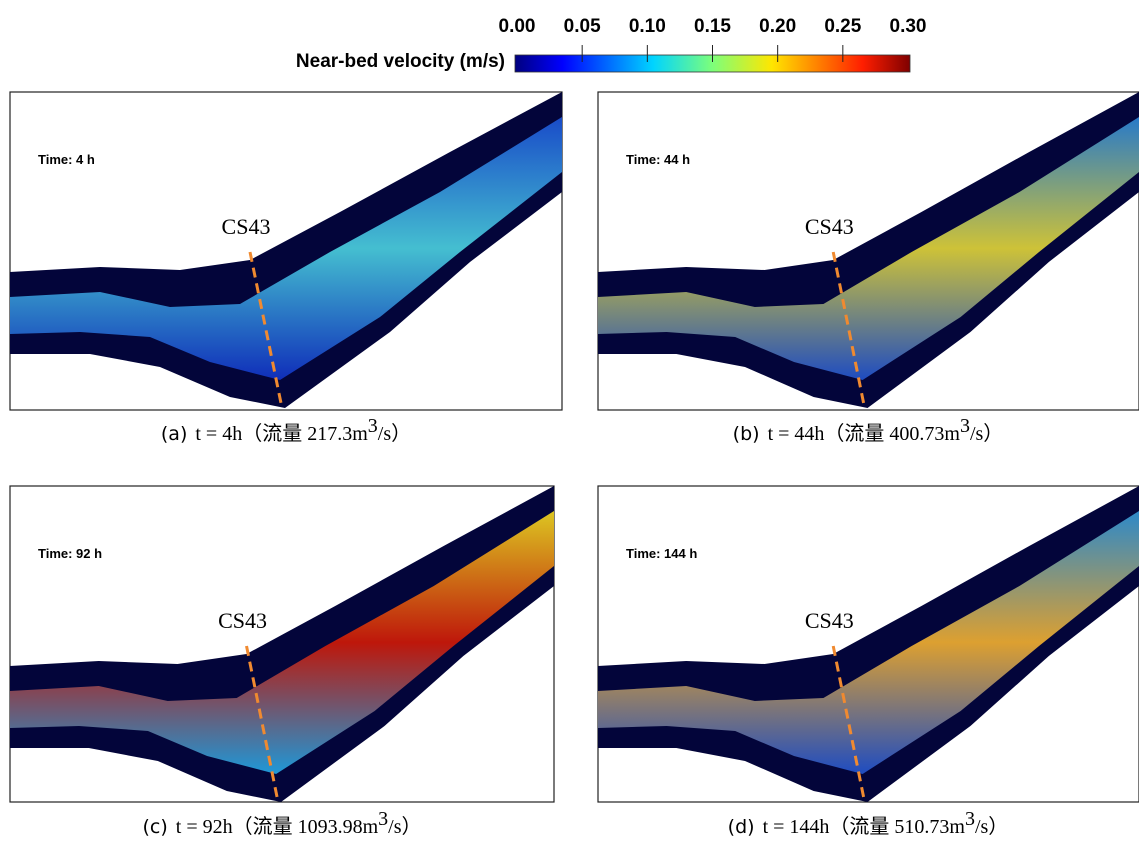 This screenshot has width=1139, height=844. I want to click on caption: (a) t = 4h（流量 217.3m3/s）, so click(286, 430).